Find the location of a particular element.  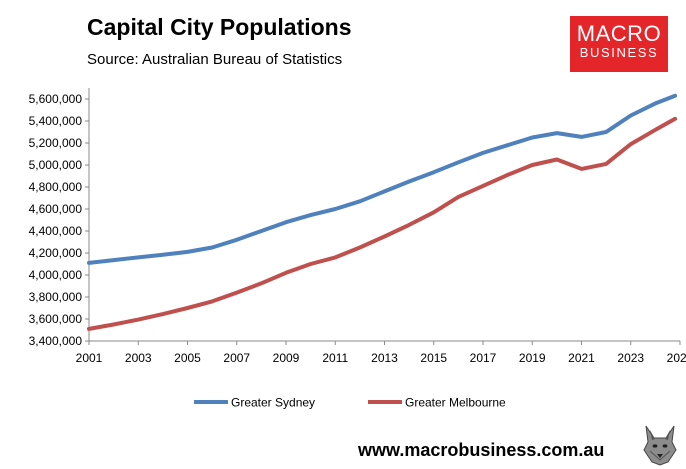

chart-title: Capital City Populations is located at coordinates (219, 27).